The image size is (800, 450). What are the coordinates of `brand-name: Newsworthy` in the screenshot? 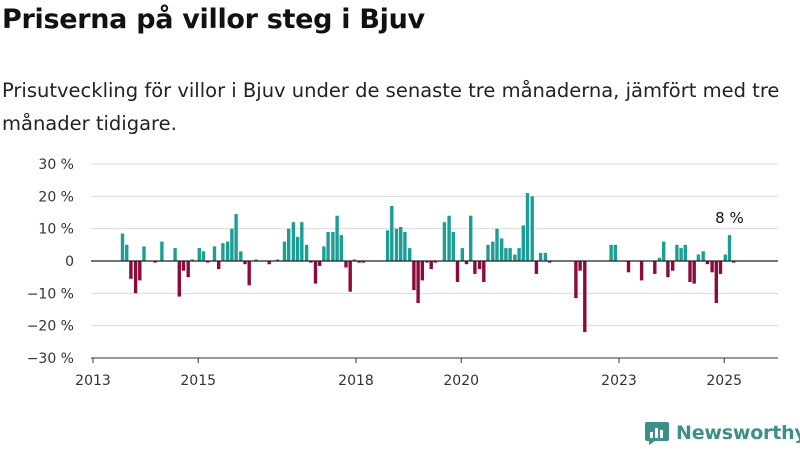 It's located at (738, 433).